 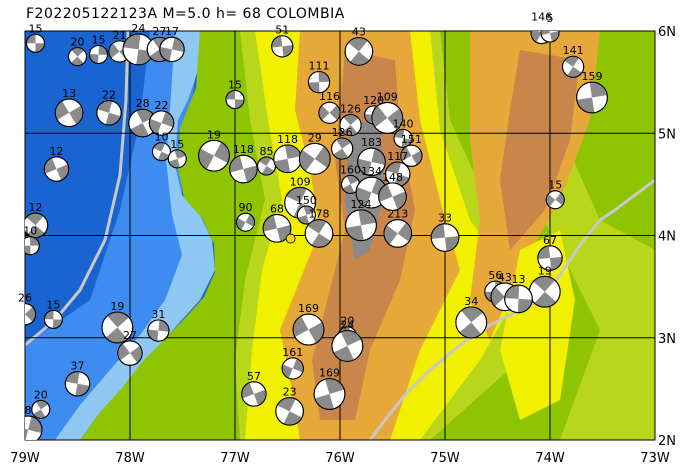 What do you see at coordinates (185, 14) in the screenshot?
I see `map-title: F202205122123A M=5.0 h= 68 COLOMBIA` at bounding box center [185, 14].